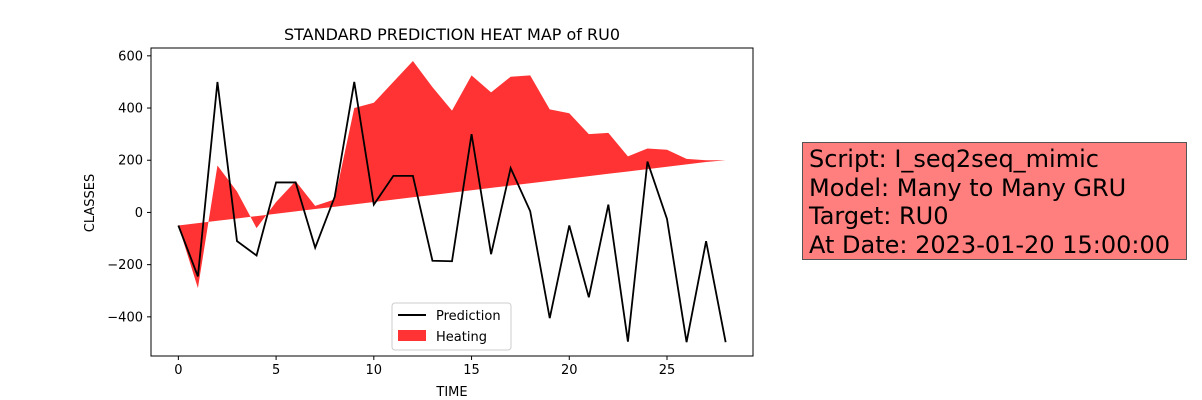 This screenshot has height=400, width=1202. Describe the element at coordinates (451, 326) in the screenshot. I see `legend: Prediction Heating` at that location.